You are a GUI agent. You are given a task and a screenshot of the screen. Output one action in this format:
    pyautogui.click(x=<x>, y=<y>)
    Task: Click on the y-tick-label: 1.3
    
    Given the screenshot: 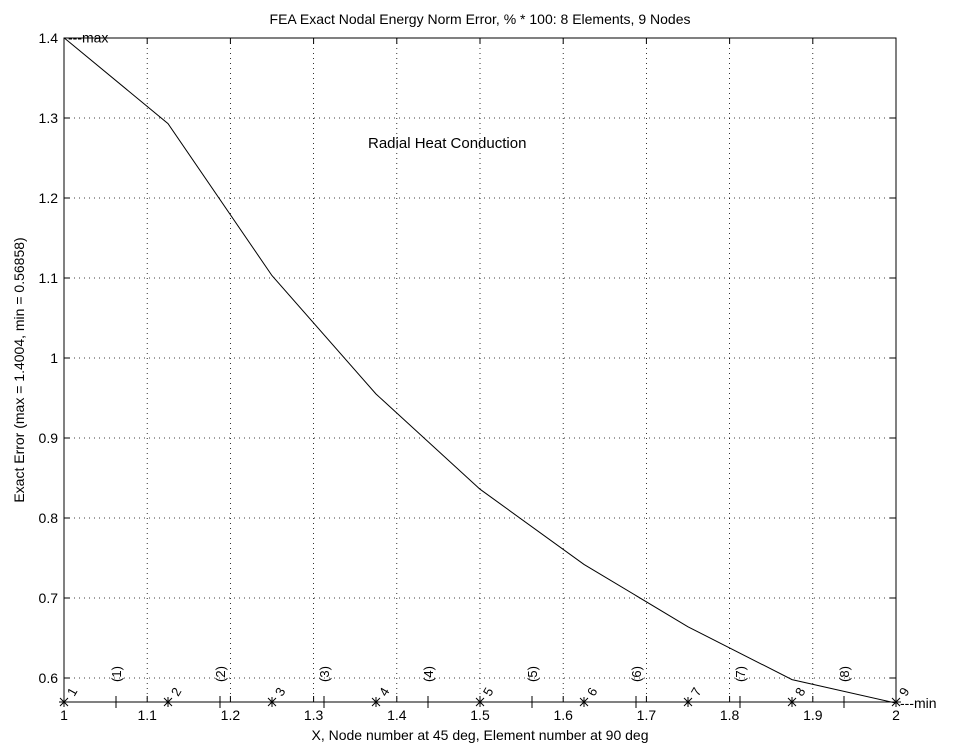 What is the action you would take?
    pyautogui.click(x=49, y=118)
    